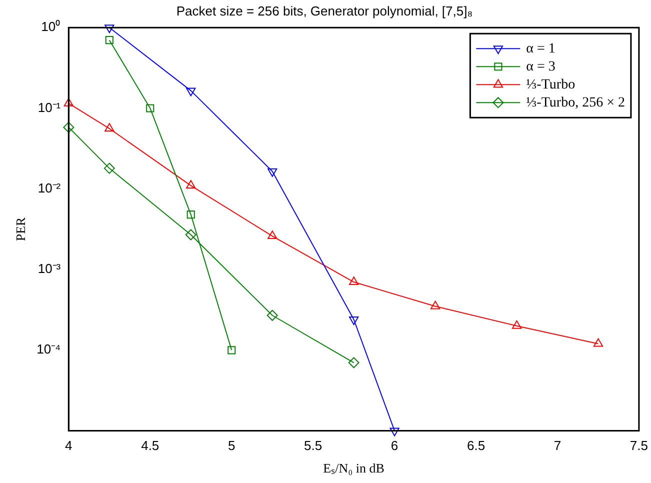  I want to click on legend-label: ⅓-Turbo, 256 × 2, so click(575, 102).